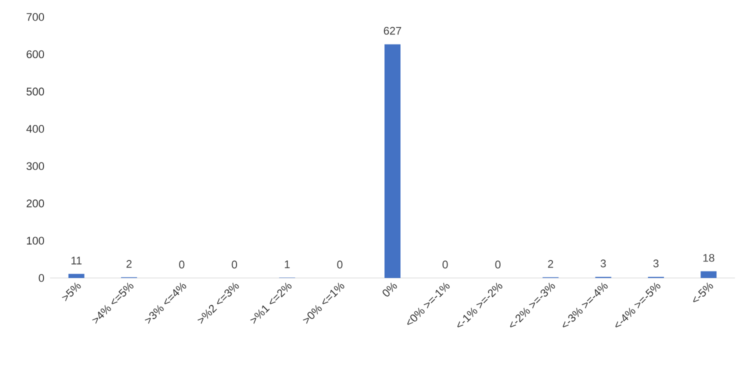 The width and height of the screenshot is (755, 366). Describe the element at coordinates (35, 166) in the screenshot. I see `y-tick-label: 300` at that location.